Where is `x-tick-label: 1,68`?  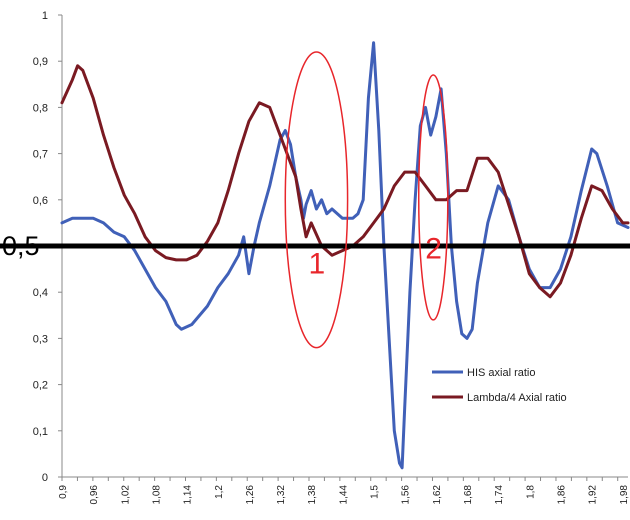 x-tick-label: 1,68 is located at coordinates (468, 495).